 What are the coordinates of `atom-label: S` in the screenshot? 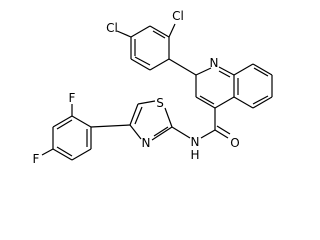 It's located at (160, 103).